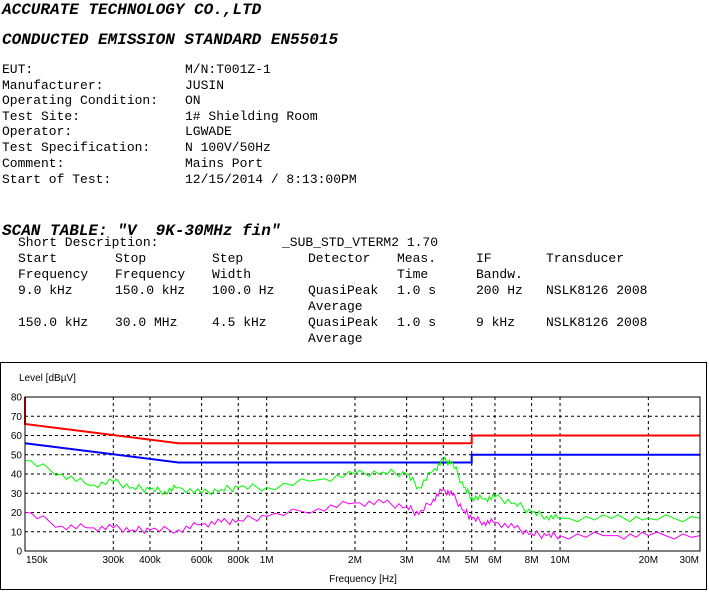  What do you see at coordinates (131, 258) in the screenshot?
I see `col-stop-header: Stop` at bounding box center [131, 258].